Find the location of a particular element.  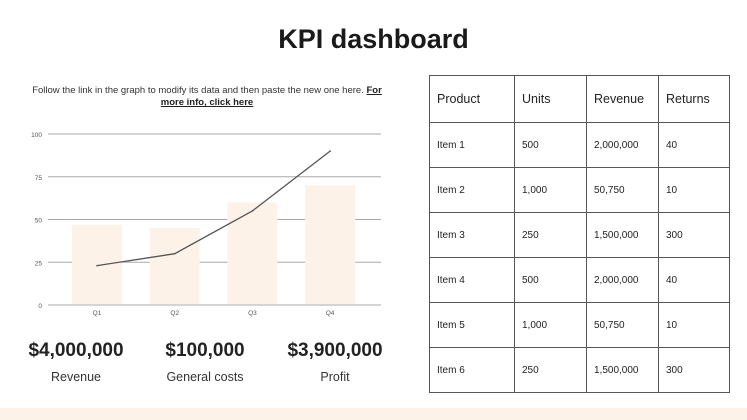

table-cell: Item 4 is located at coordinates (472, 280).